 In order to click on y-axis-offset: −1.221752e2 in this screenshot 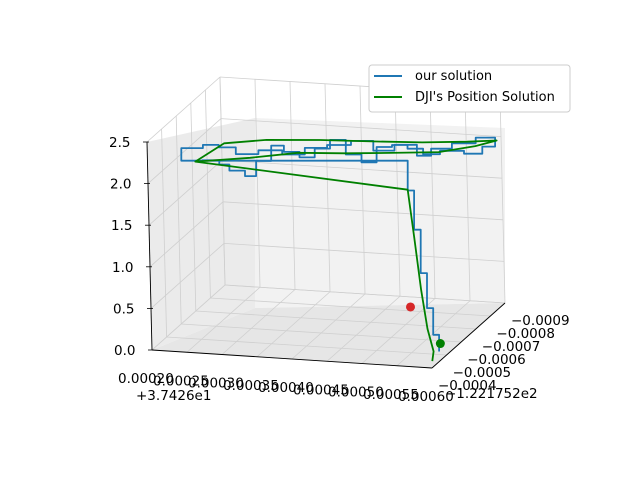, I will do `click(491, 394)`.